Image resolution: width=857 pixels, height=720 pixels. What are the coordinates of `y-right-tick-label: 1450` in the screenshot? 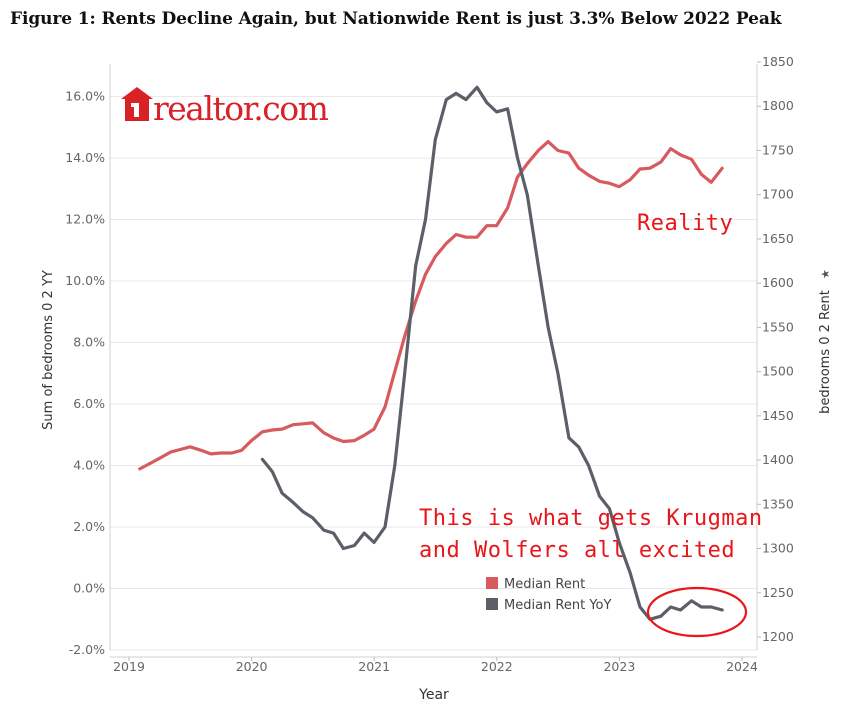 It's located at (778, 415).